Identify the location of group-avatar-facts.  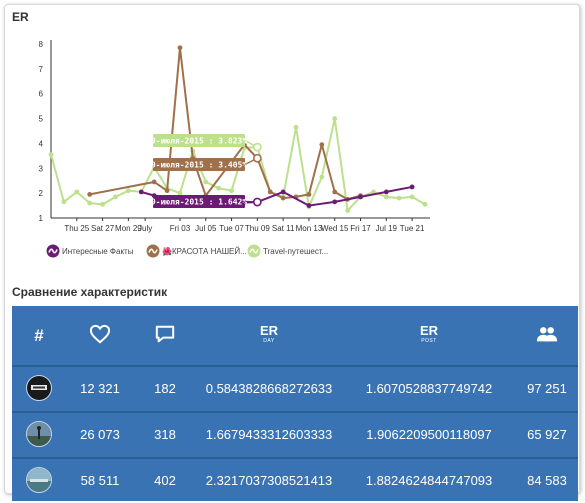
(39, 388).